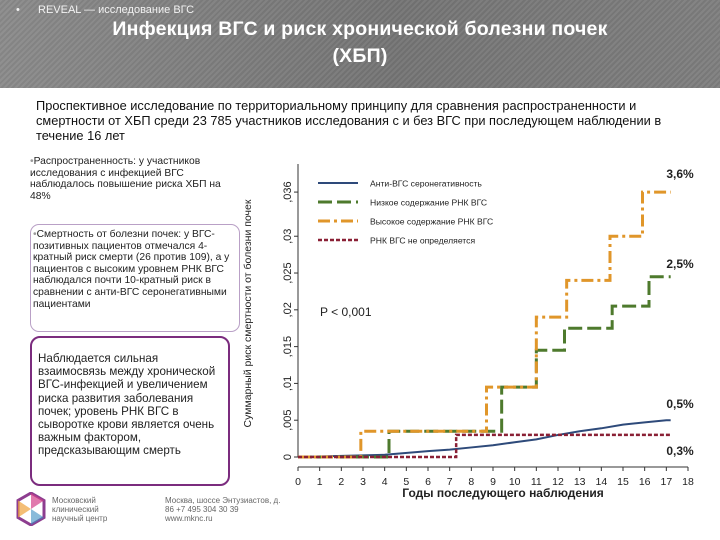 This screenshot has width=720, height=540. I want to click on endpoint-annotation: 0,3%, so click(680, 451).